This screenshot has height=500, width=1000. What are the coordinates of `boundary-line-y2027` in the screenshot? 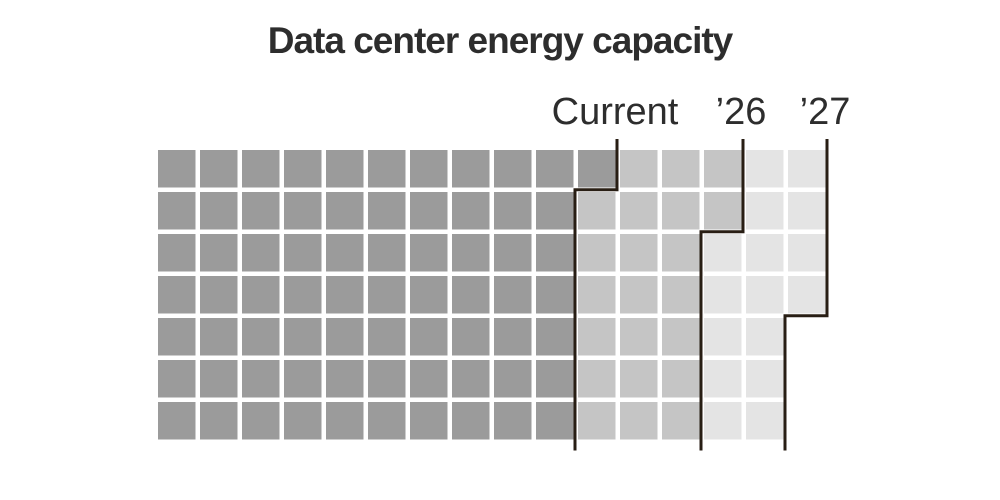 It's located at (806, 295).